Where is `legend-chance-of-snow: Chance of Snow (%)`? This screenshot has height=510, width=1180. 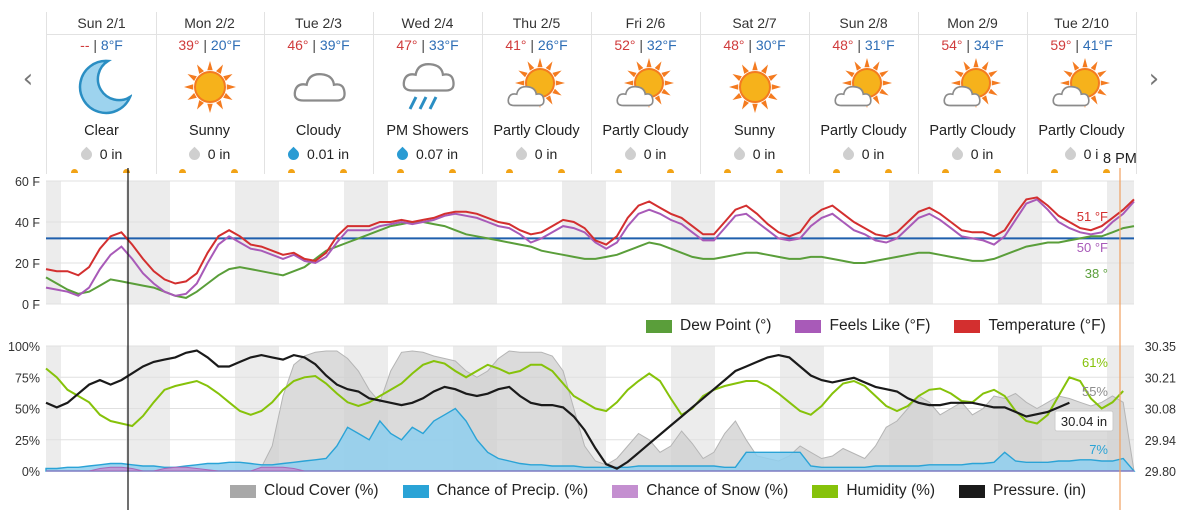 legend-chance-of-snow: Chance of Snow (%) is located at coordinates (700, 491).